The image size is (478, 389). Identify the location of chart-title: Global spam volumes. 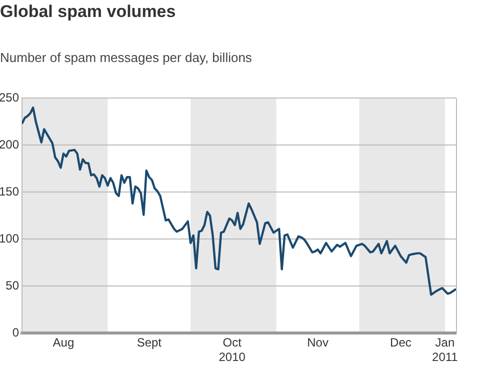
(88, 12).